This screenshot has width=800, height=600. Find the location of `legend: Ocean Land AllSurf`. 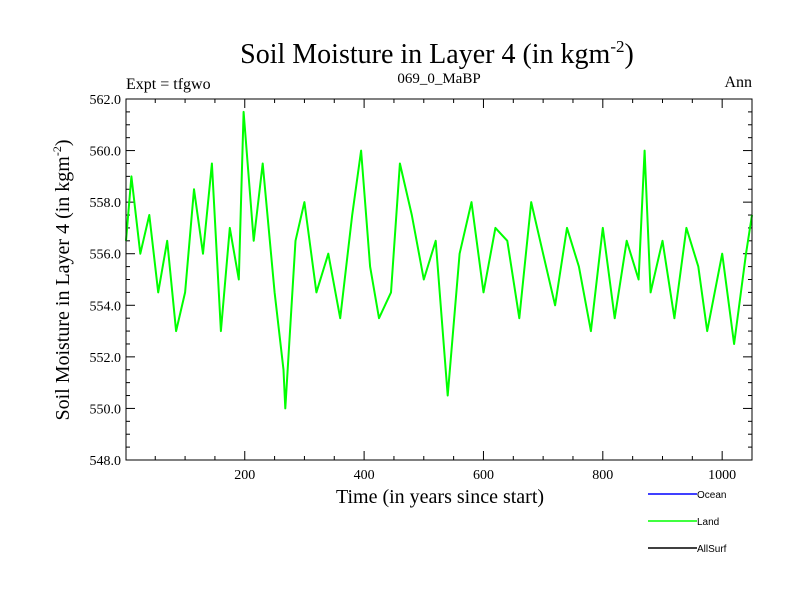

legend: Ocean Land AllSurf is located at coordinates (687, 522).